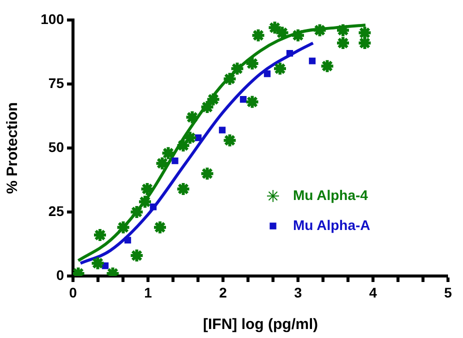 The image size is (463, 338). What do you see at coordinates (56, 82) in the screenshot?
I see `y-tick-label: 75` at bounding box center [56, 82].